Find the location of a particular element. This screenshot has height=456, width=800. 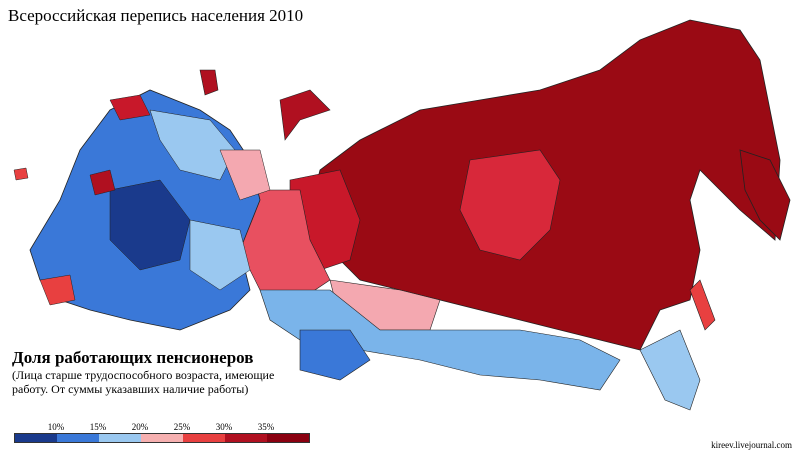

legend-color-bar is located at coordinates (162, 438).